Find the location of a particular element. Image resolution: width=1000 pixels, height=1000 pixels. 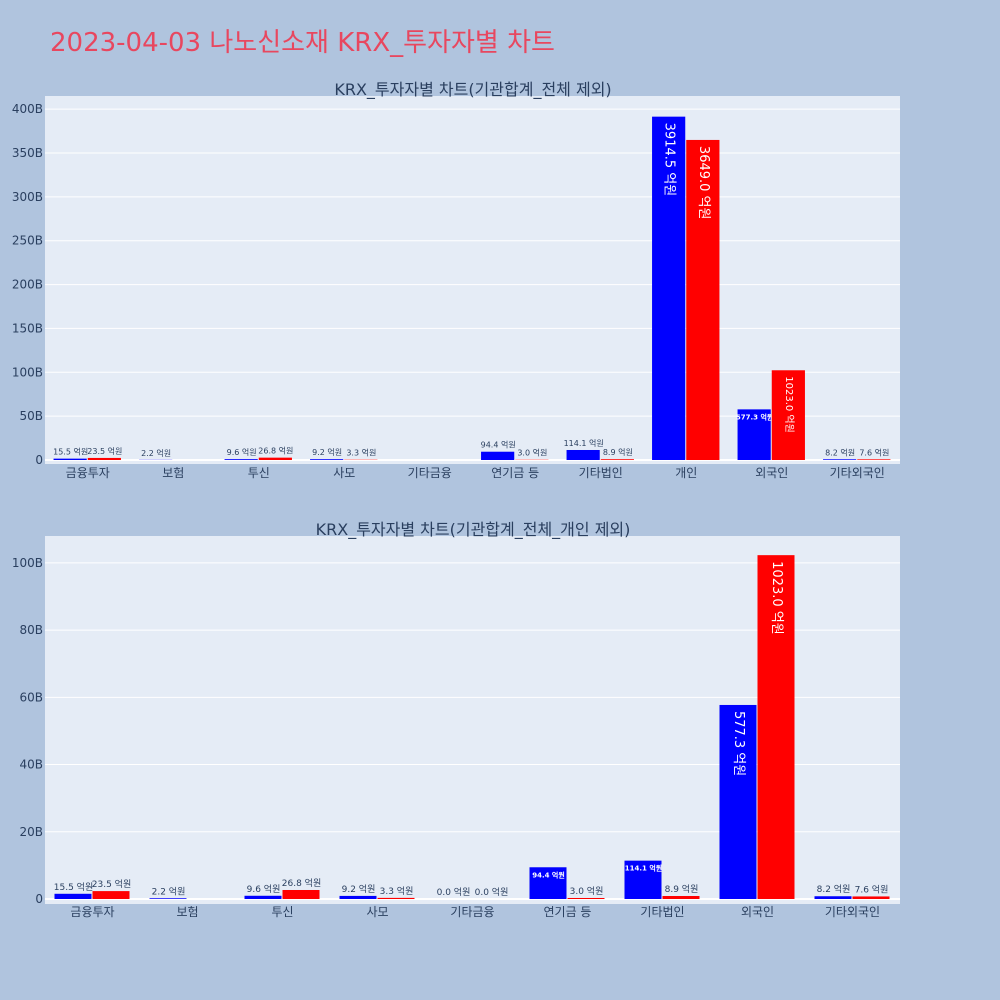

chart-1-data-label: 114.1 억원 is located at coordinates (584, 443).